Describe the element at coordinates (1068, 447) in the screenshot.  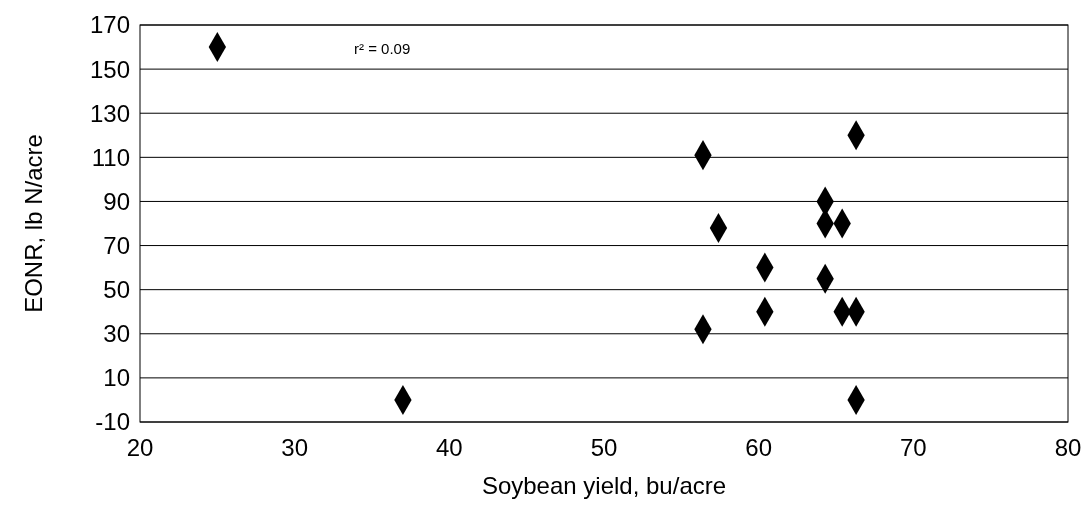
I see `x-tick-label: 80` at that location.